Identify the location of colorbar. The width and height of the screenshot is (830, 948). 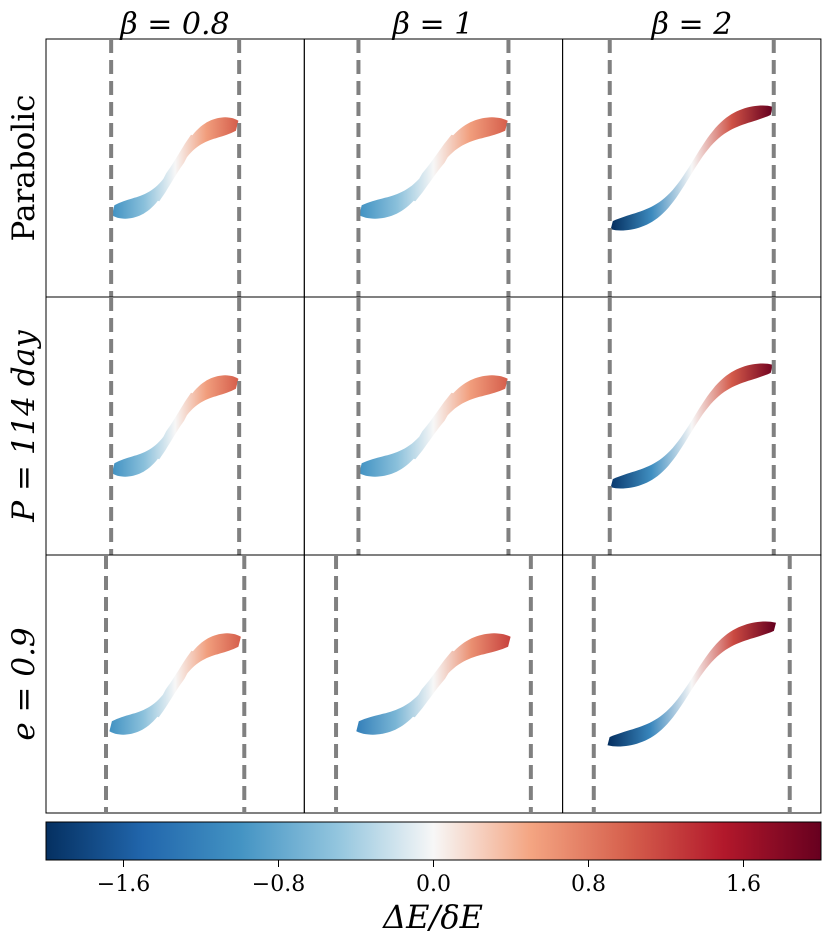
(433, 841).